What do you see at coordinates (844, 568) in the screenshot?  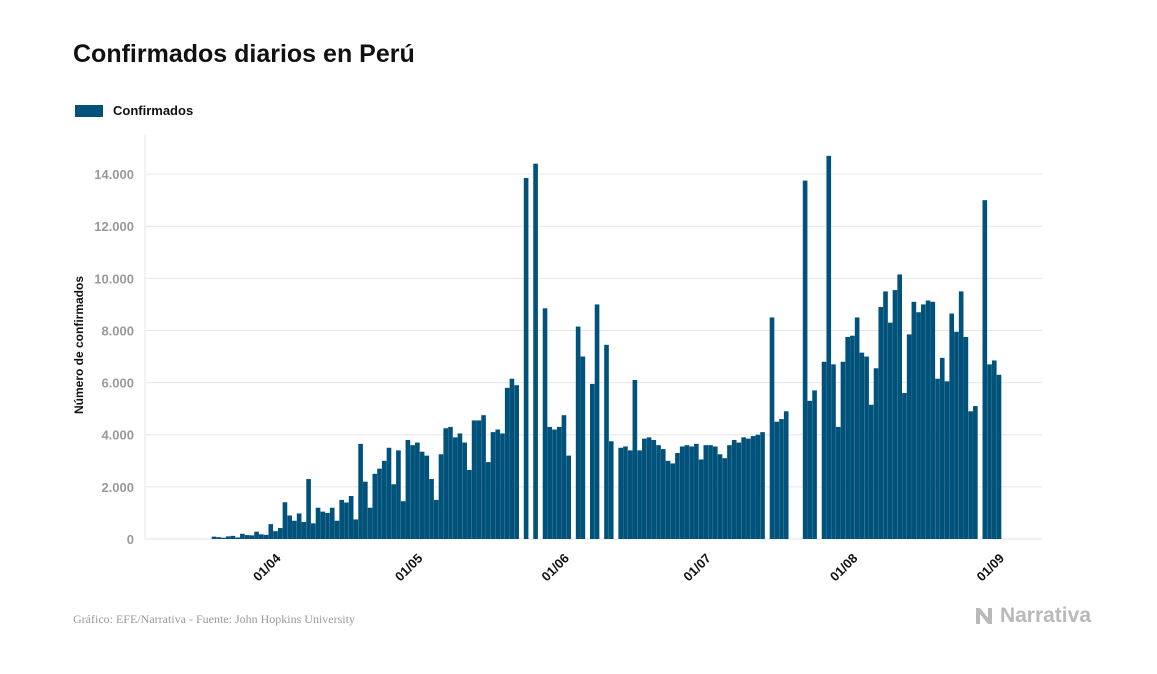 I see `x-tick-label: 01/08` at bounding box center [844, 568].